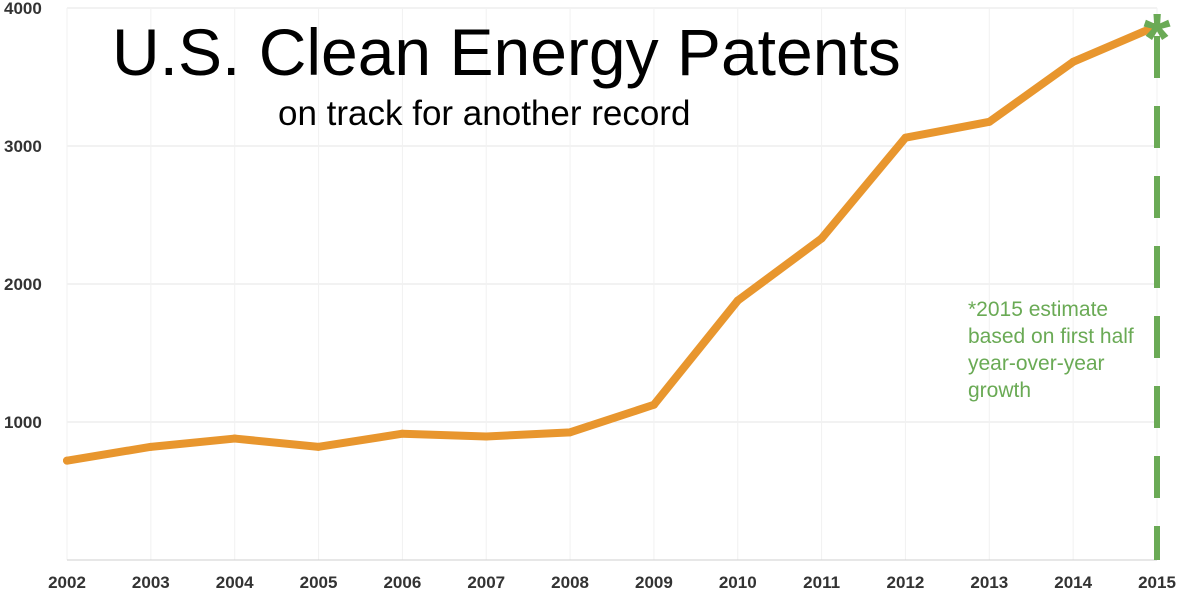  What do you see at coordinates (151, 582) in the screenshot?
I see `x-tick-label-2003: 2003` at bounding box center [151, 582].